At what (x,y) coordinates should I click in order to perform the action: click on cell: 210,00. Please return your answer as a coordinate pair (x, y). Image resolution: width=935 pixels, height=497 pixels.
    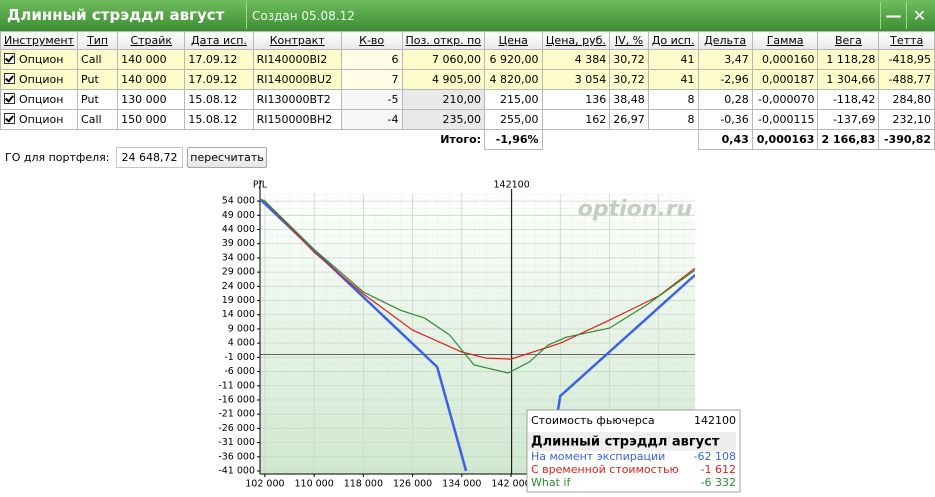
    Looking at the image, I should click on (443, 99).